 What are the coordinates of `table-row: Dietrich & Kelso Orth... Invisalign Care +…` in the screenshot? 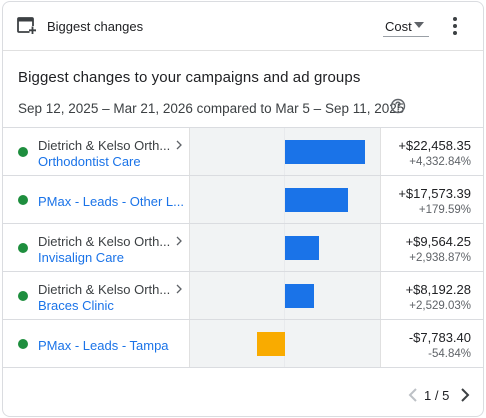 It's located at (243, 248).